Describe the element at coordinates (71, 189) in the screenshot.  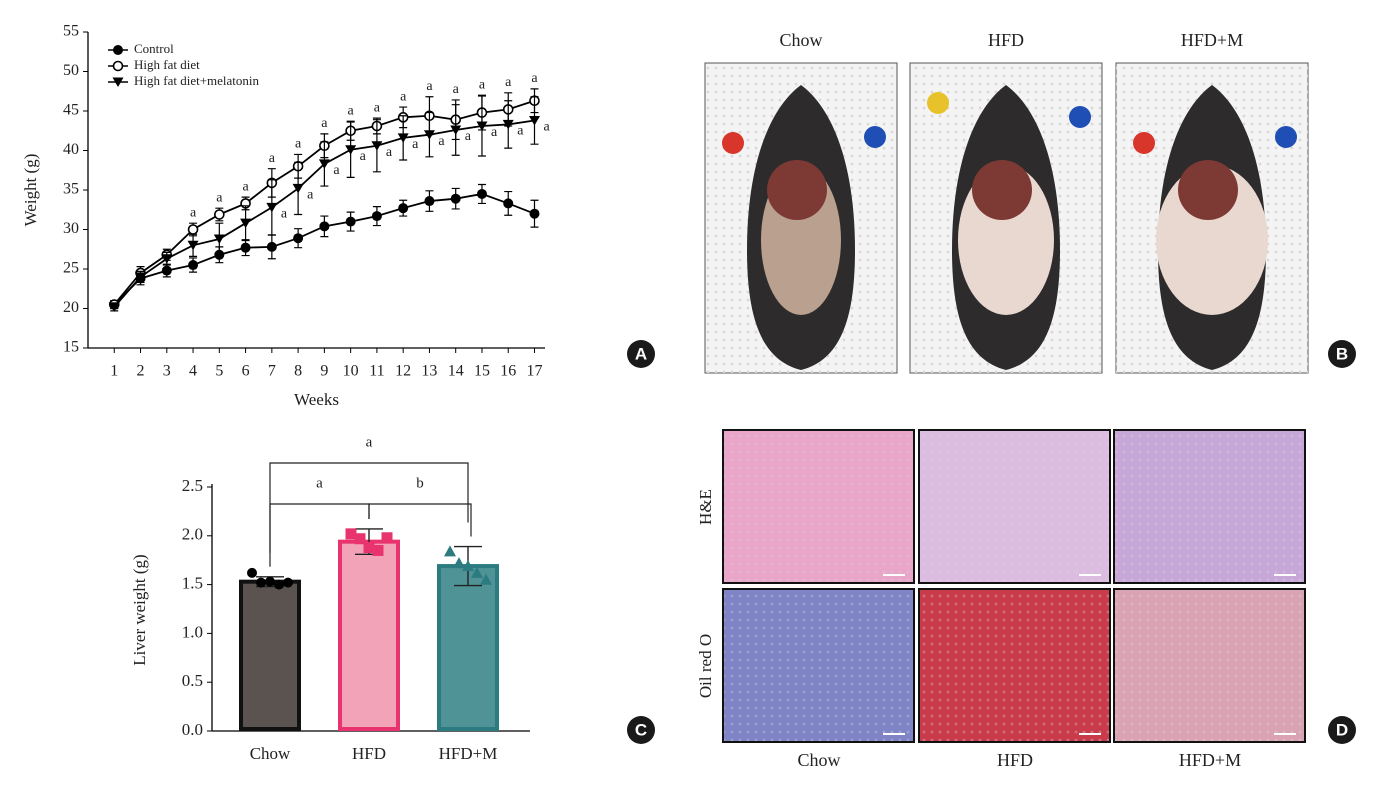
I see `y-tick-label: 35` at that location.